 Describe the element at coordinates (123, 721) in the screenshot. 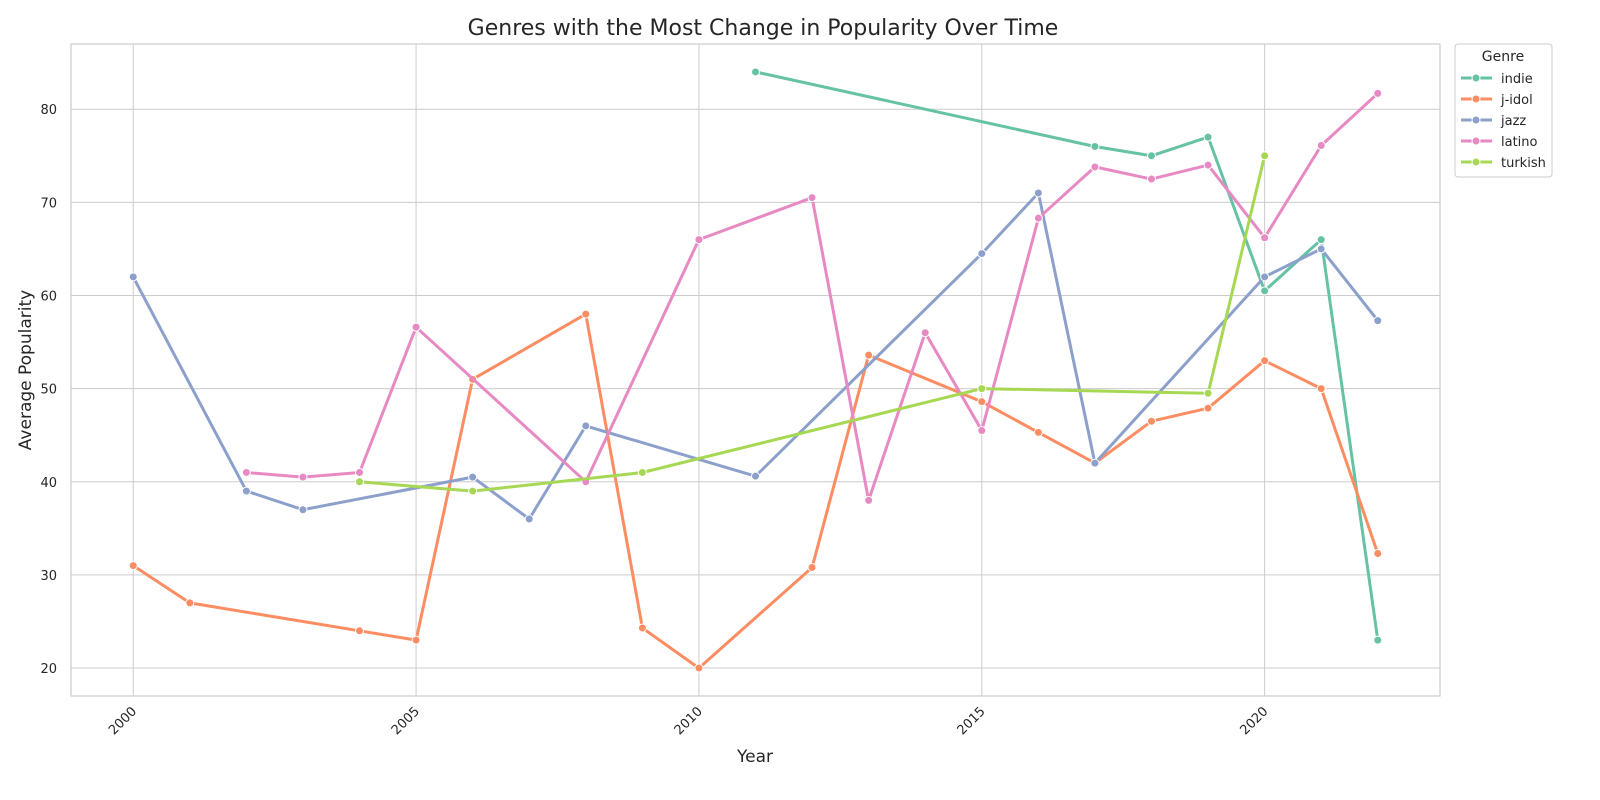

I see `x-tick-label: 2000` at that location.